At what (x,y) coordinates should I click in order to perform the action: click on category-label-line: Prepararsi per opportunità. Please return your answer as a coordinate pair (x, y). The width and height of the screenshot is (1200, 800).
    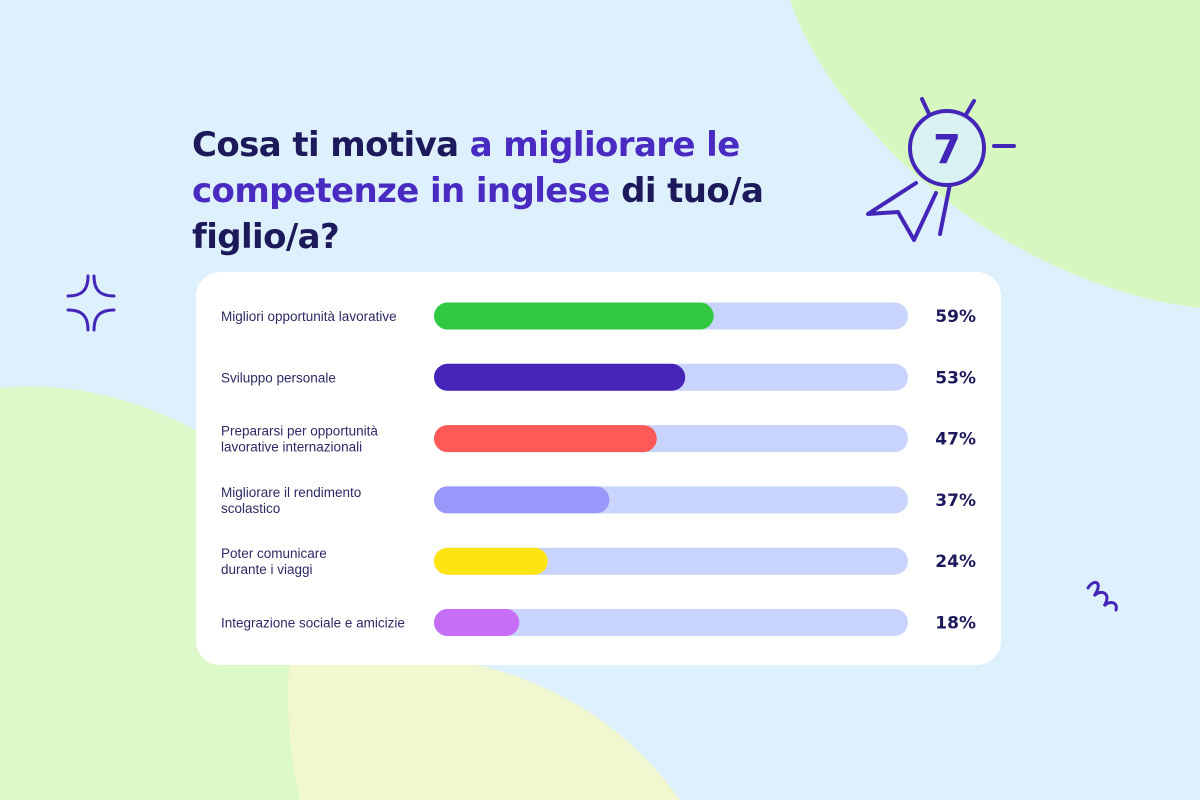
    Looking at the image, I should click on (299, 431).